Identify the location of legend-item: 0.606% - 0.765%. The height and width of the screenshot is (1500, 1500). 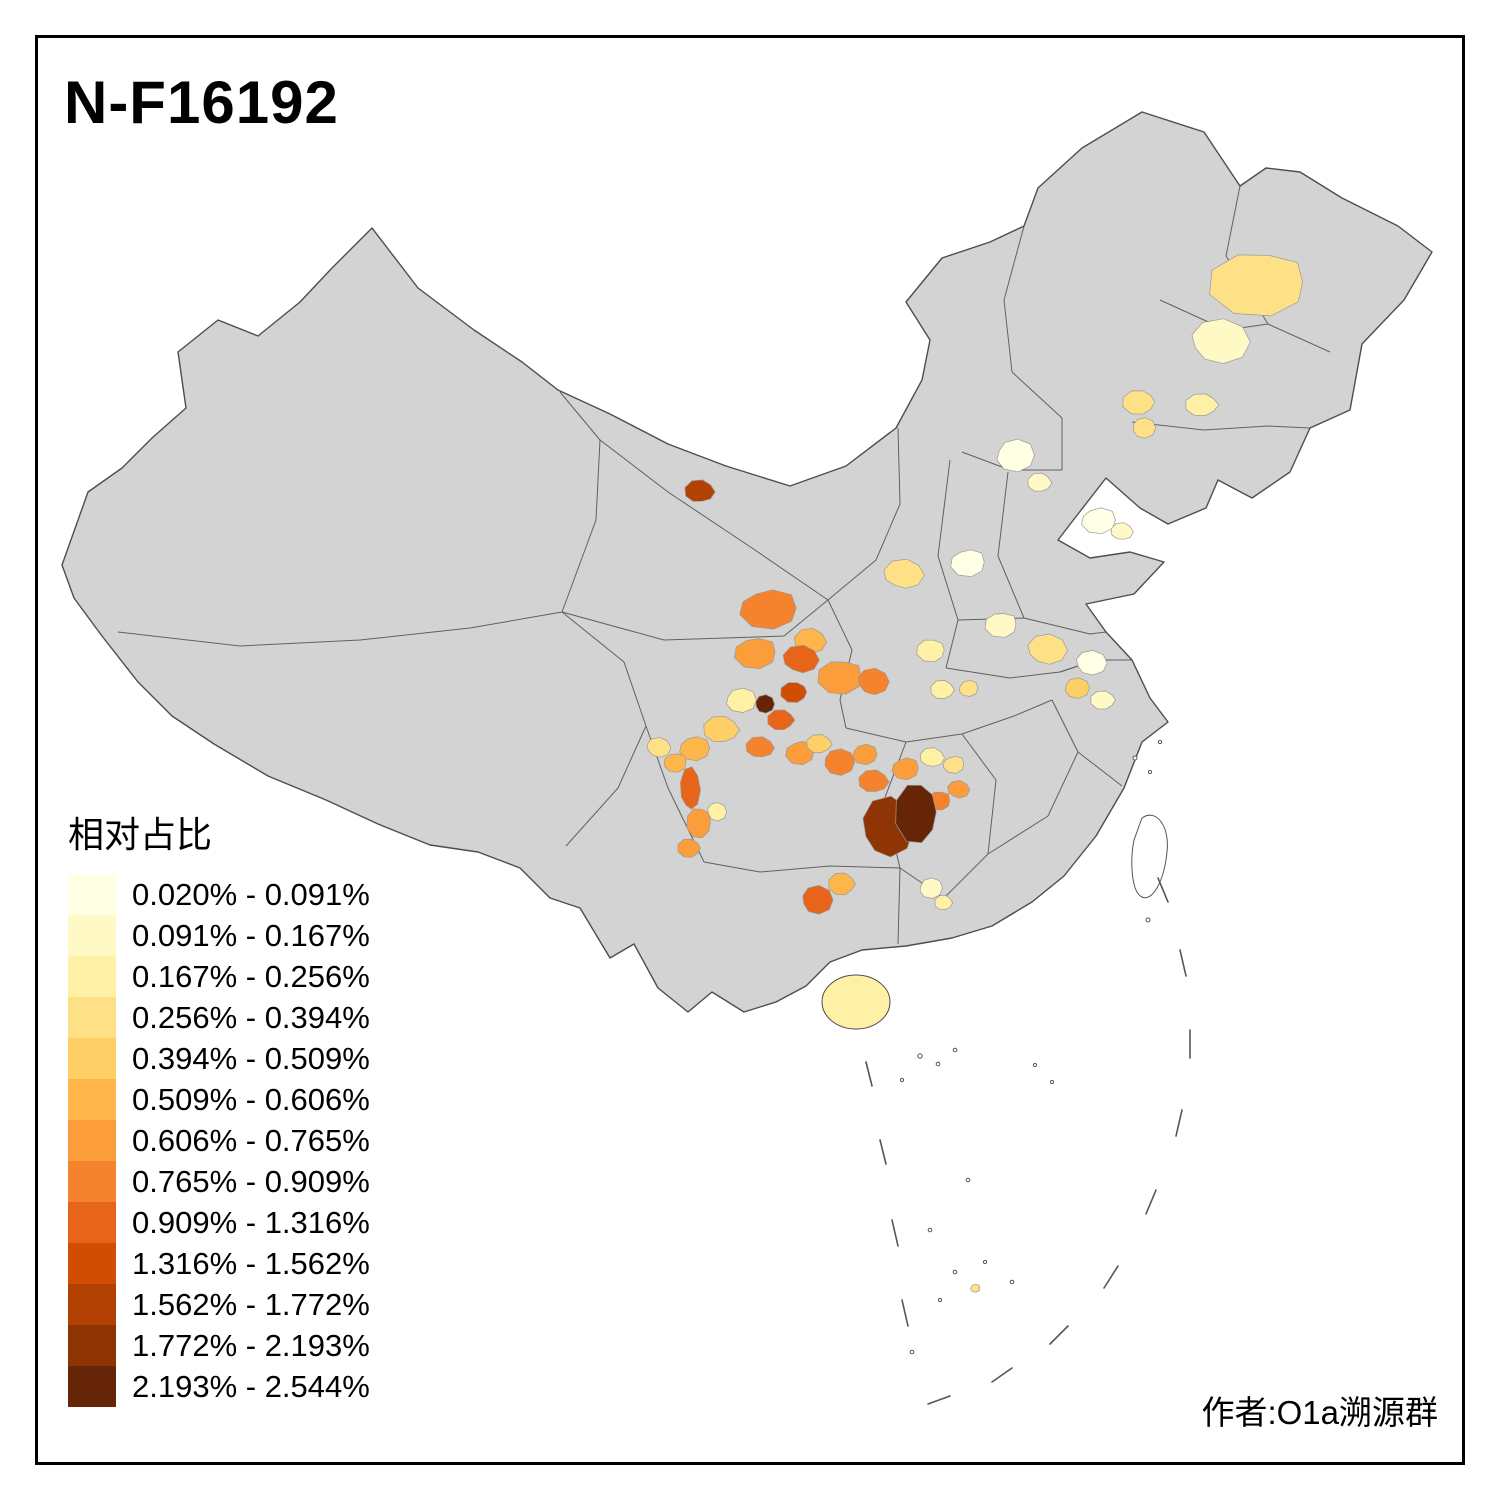
(219, 1140).